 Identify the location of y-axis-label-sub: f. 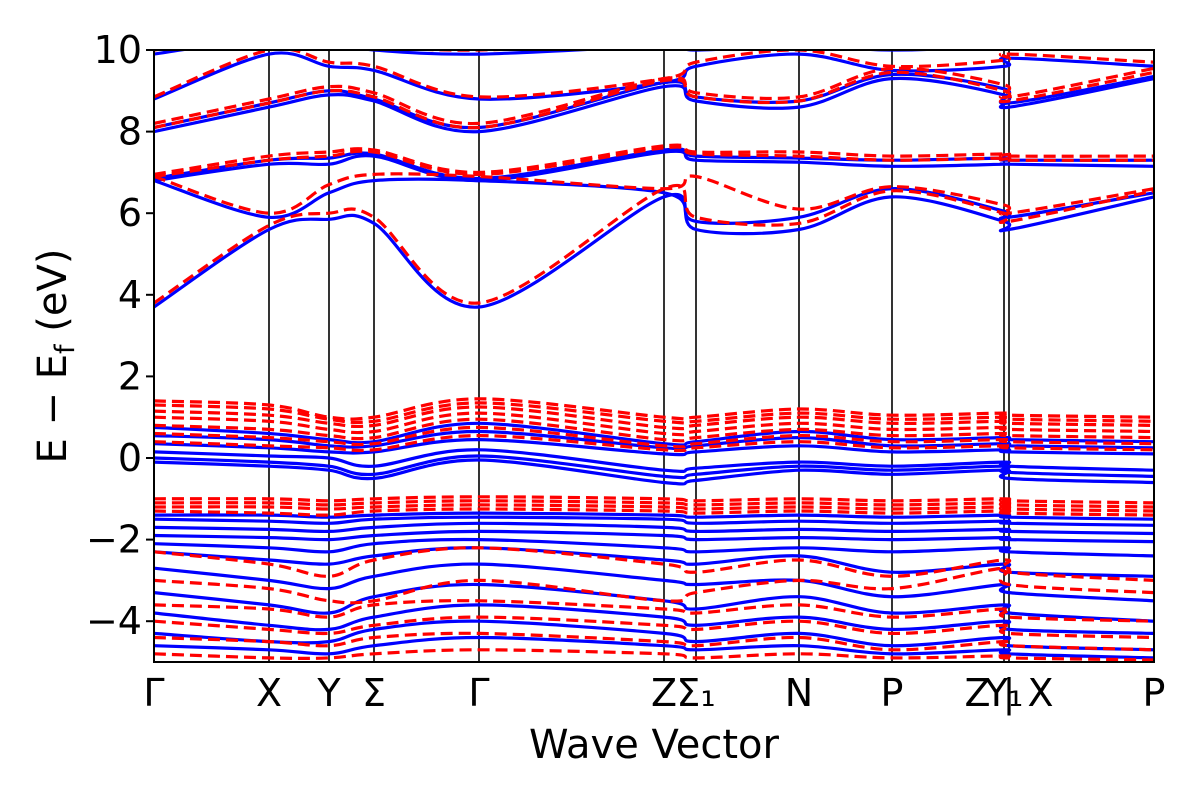
(65, 348).